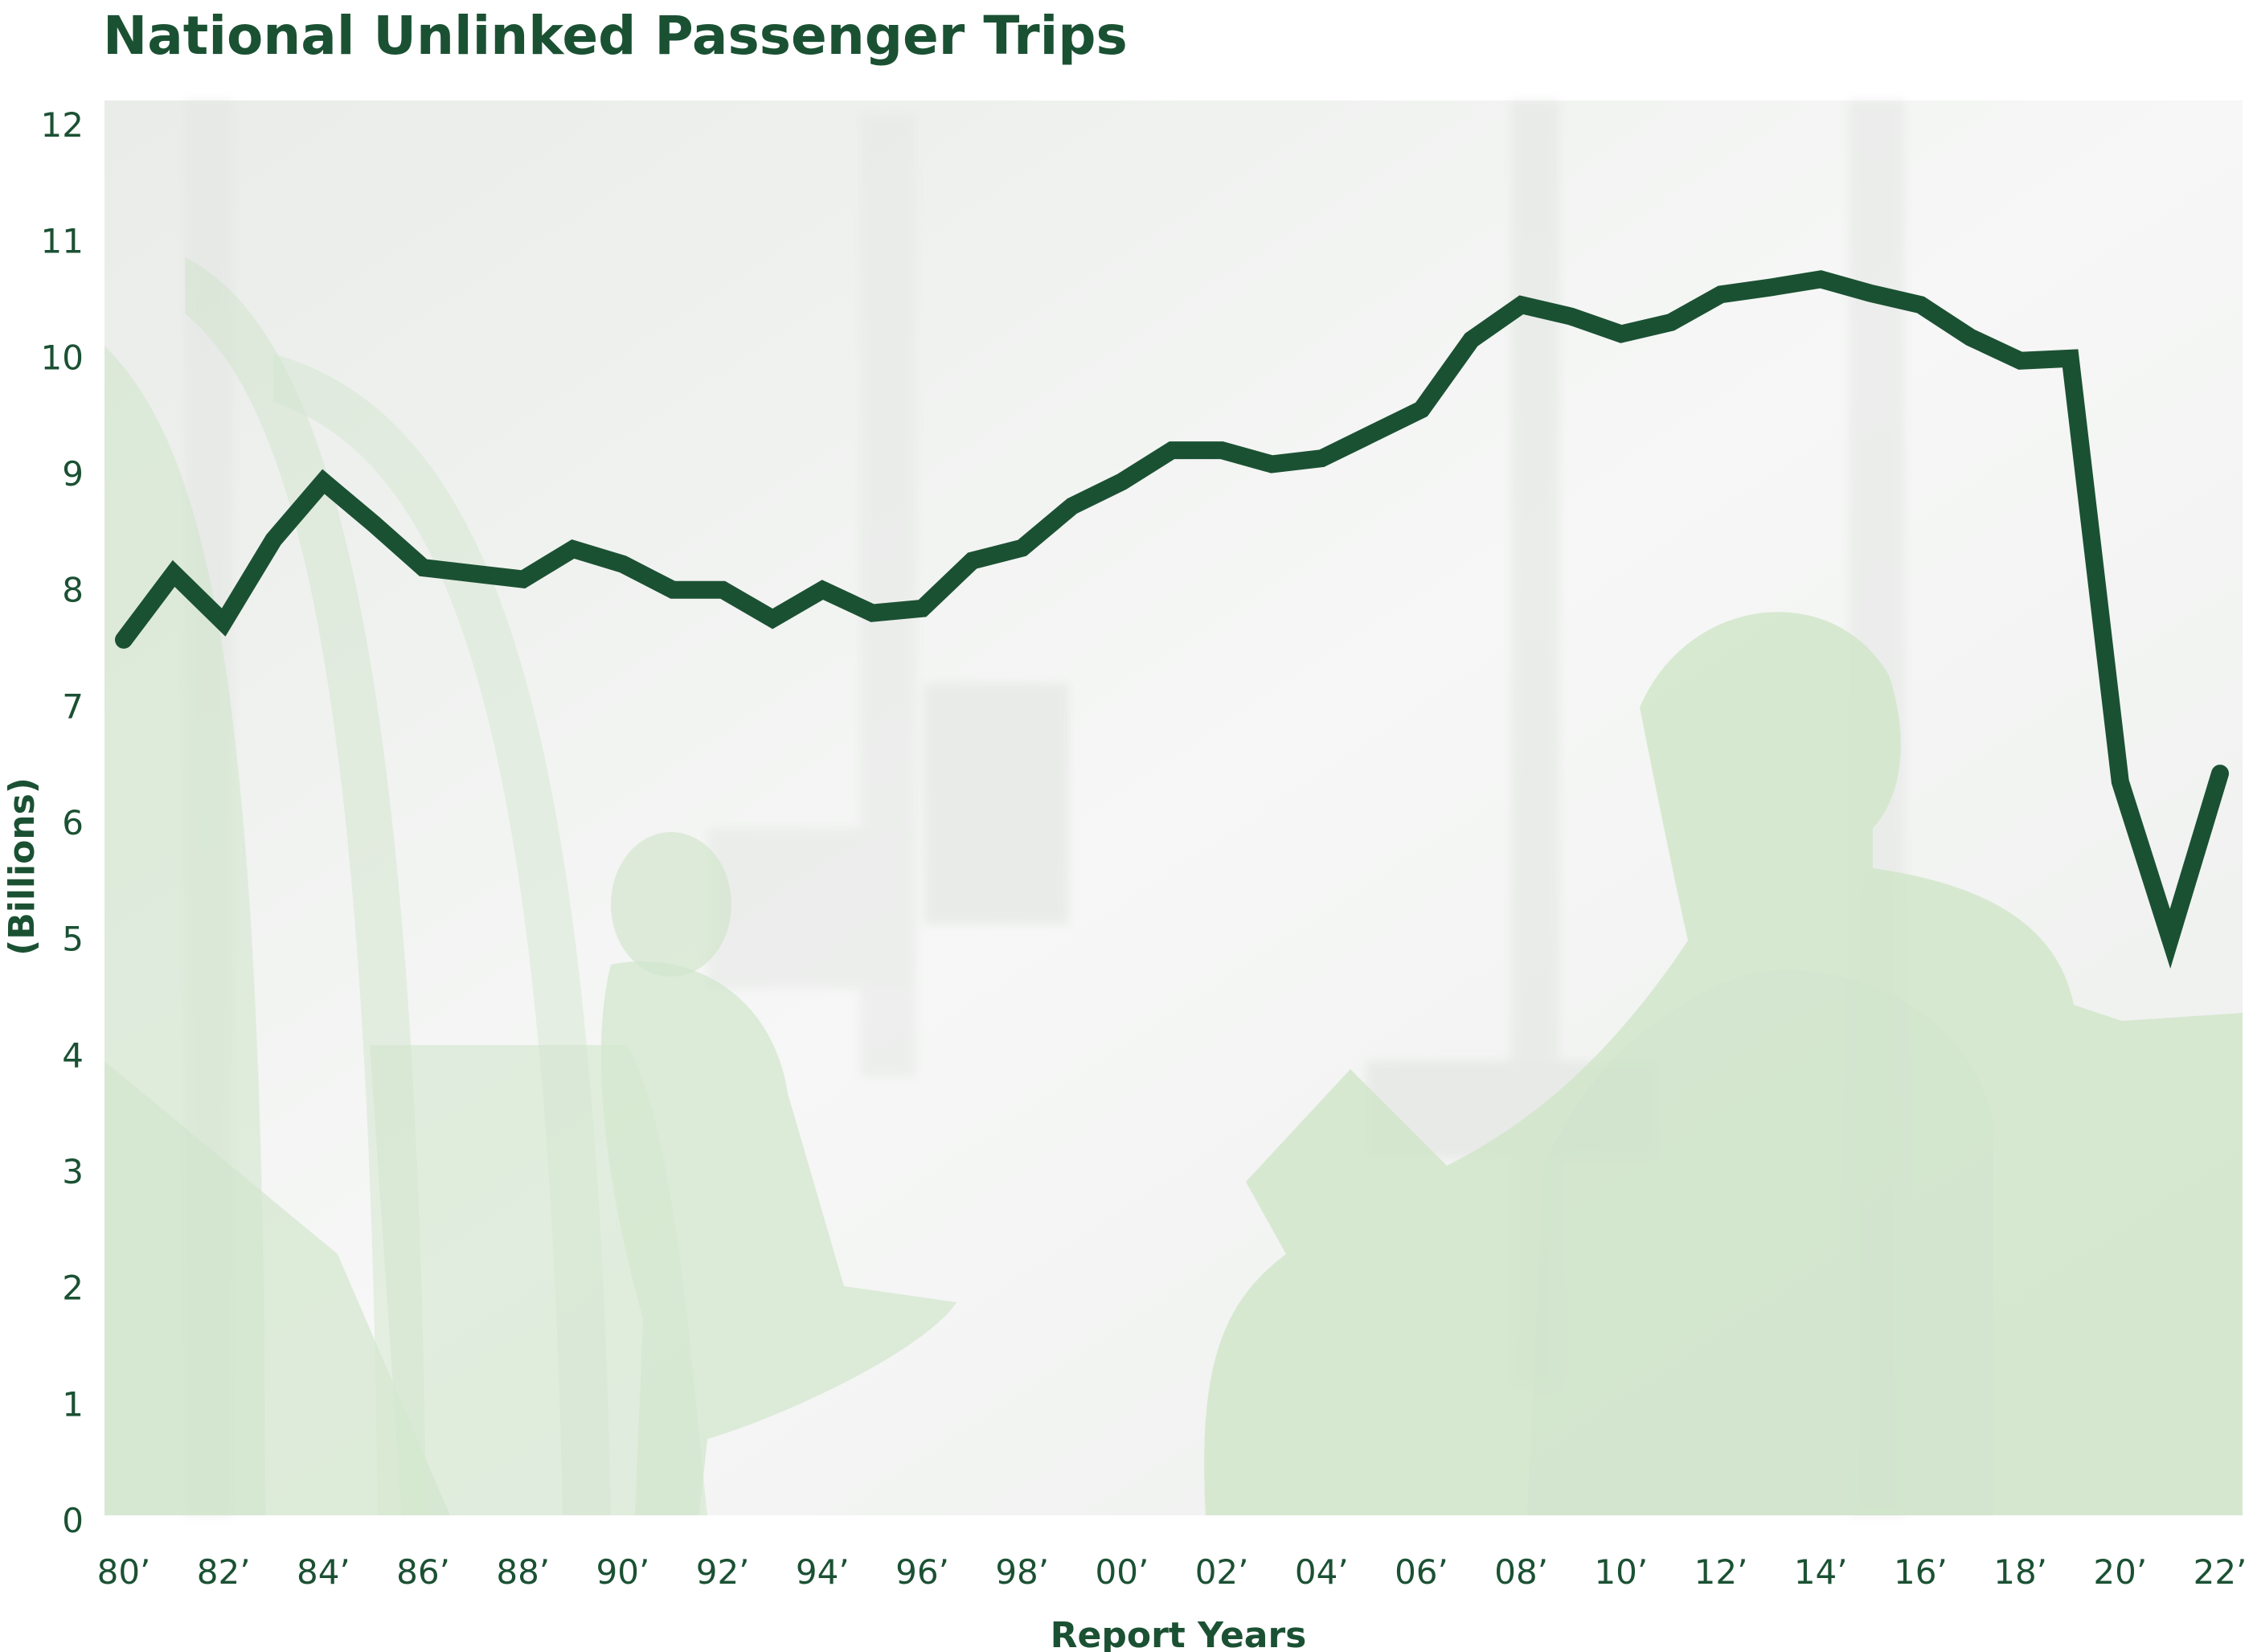 The height and width of the screenshot is (1652, 2253). I want to click on y-tick-label: 2, so click(73, 1288).